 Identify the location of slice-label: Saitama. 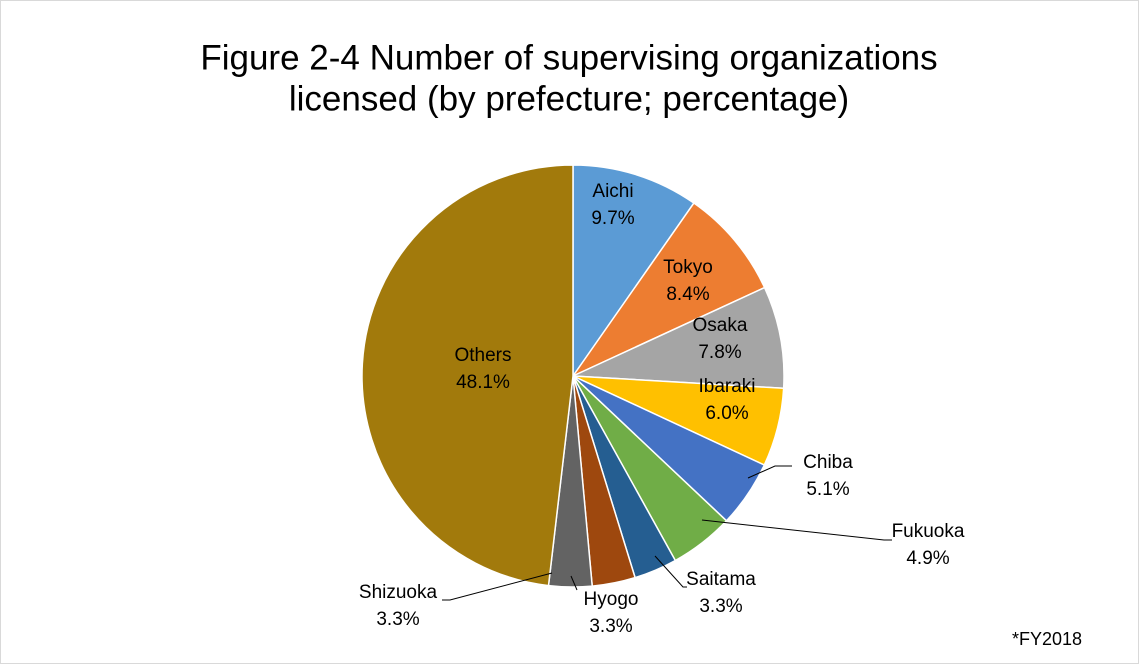
(721, 579).